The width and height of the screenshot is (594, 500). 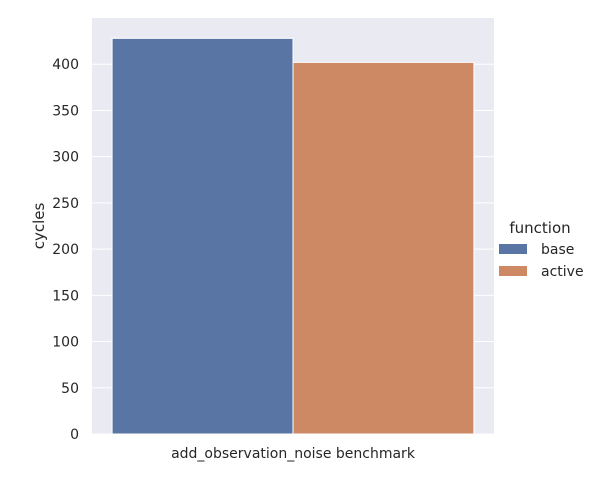 I want to click on y-tick-label: 0, so click(x=74, y=435).